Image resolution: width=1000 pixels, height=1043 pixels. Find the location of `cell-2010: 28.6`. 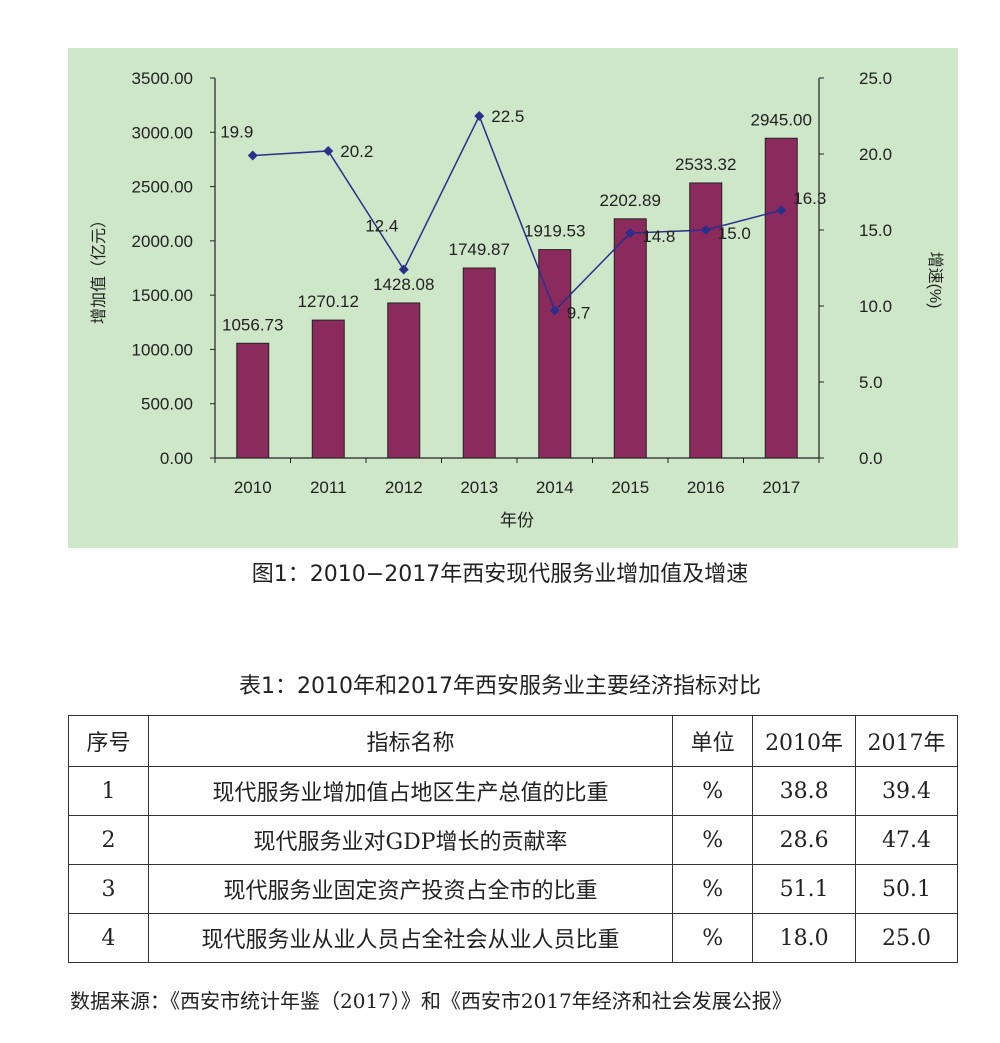

cell-2010: 28.6 is located at coordinates (804, 840).